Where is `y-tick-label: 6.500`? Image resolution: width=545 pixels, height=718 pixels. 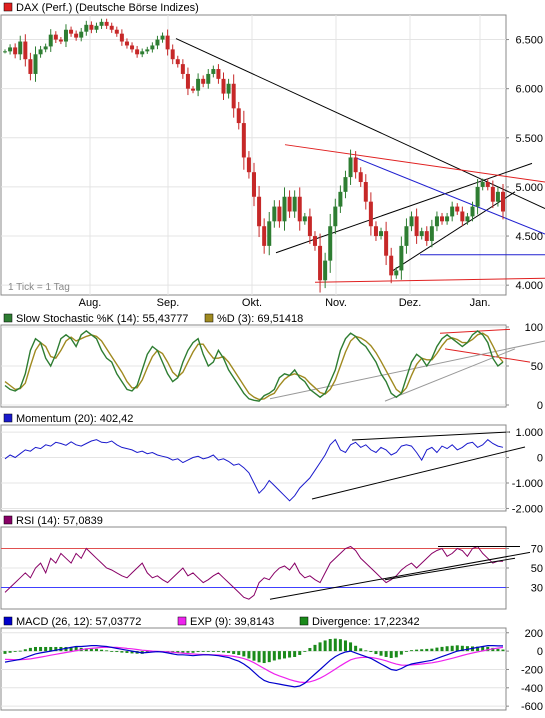
y-tick-label: 6.500 is located at coordinates (529, 41).